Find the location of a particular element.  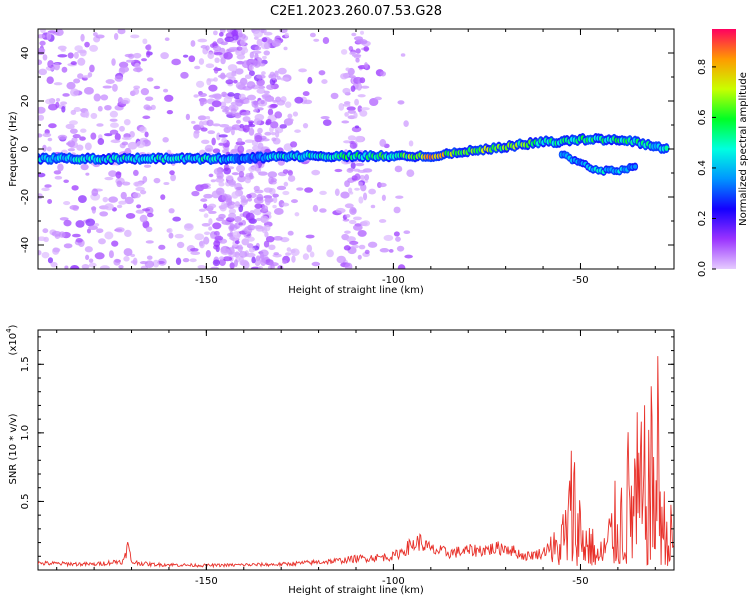

snr-multiplier-exp: 4 is located at coordinates (9, 330).